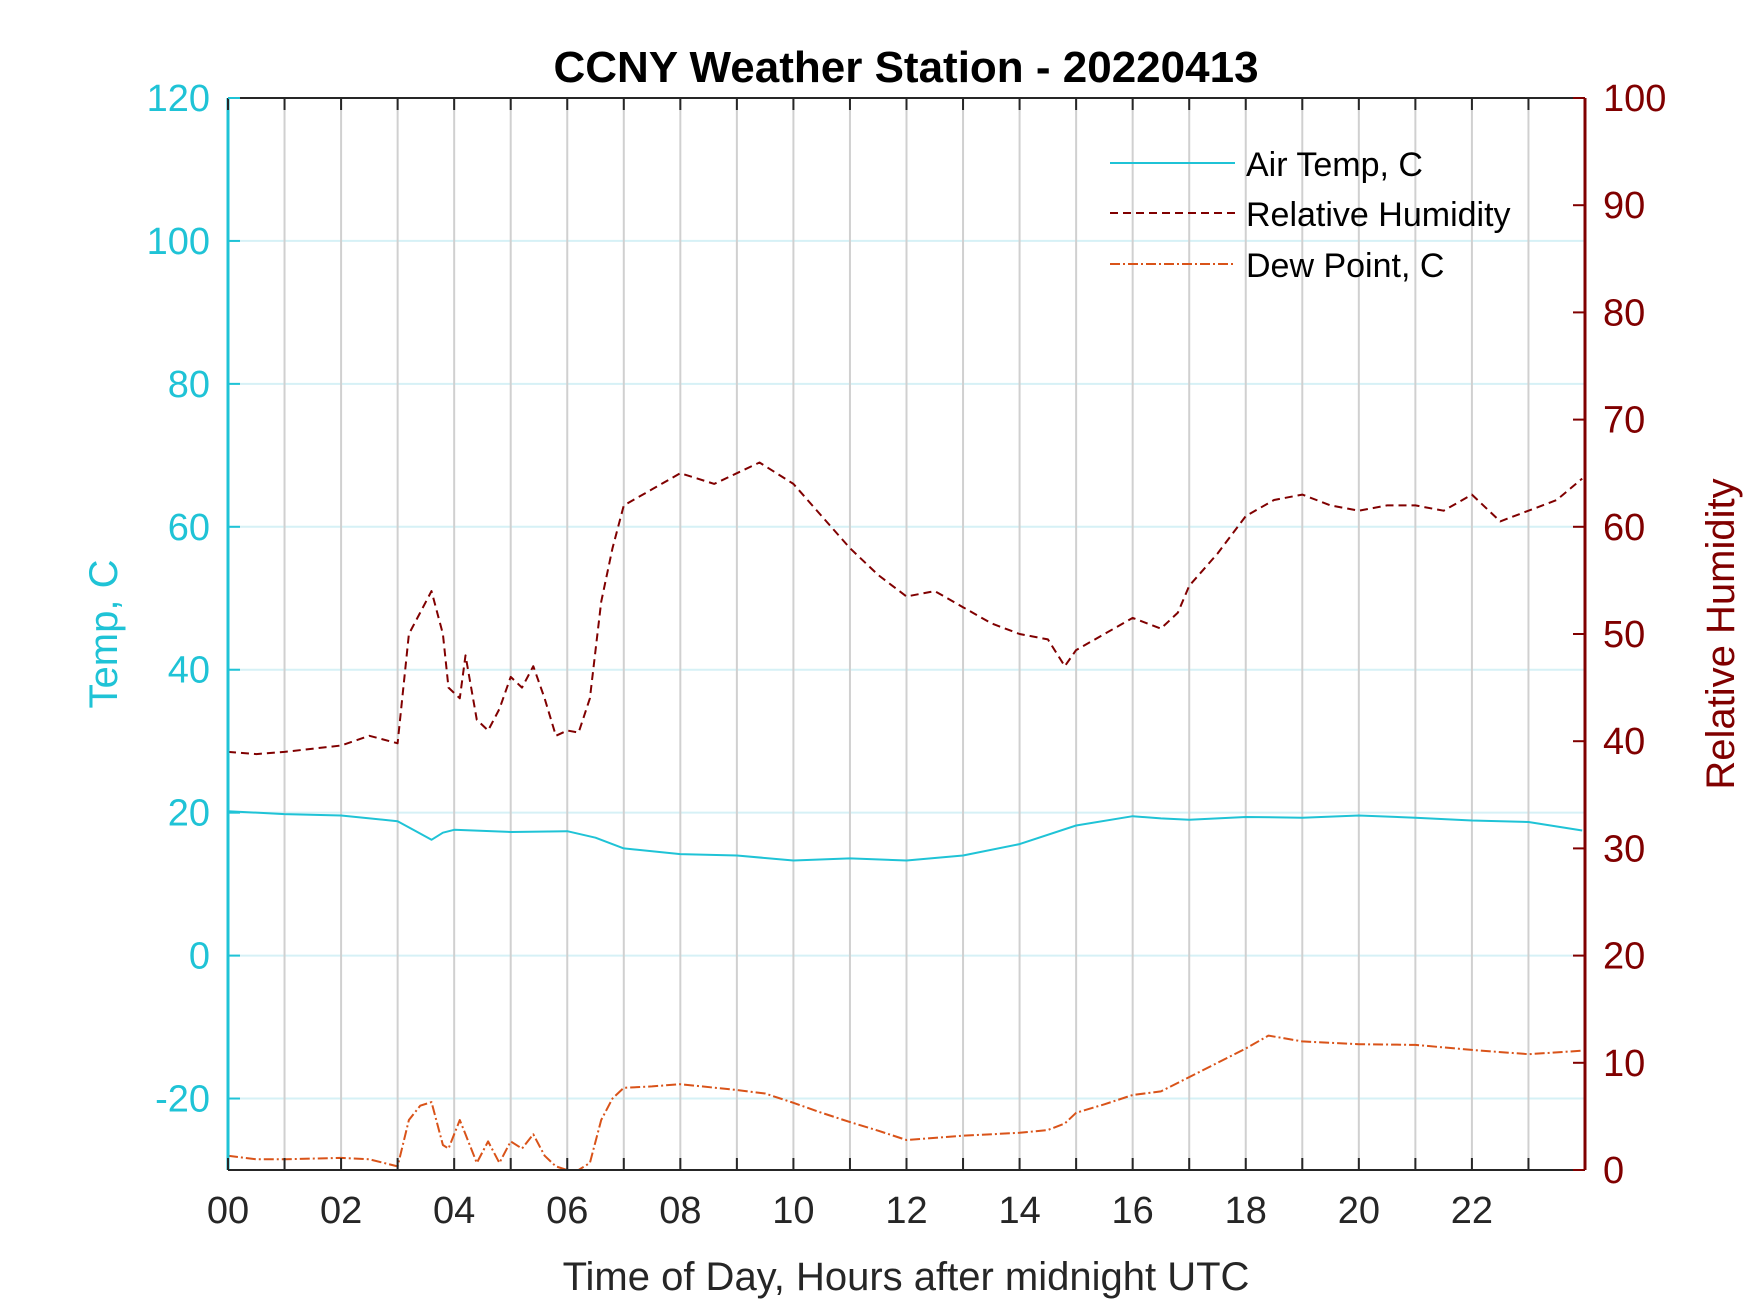  I want to click on left-y-tick-label: -20, so click(182, 1100).